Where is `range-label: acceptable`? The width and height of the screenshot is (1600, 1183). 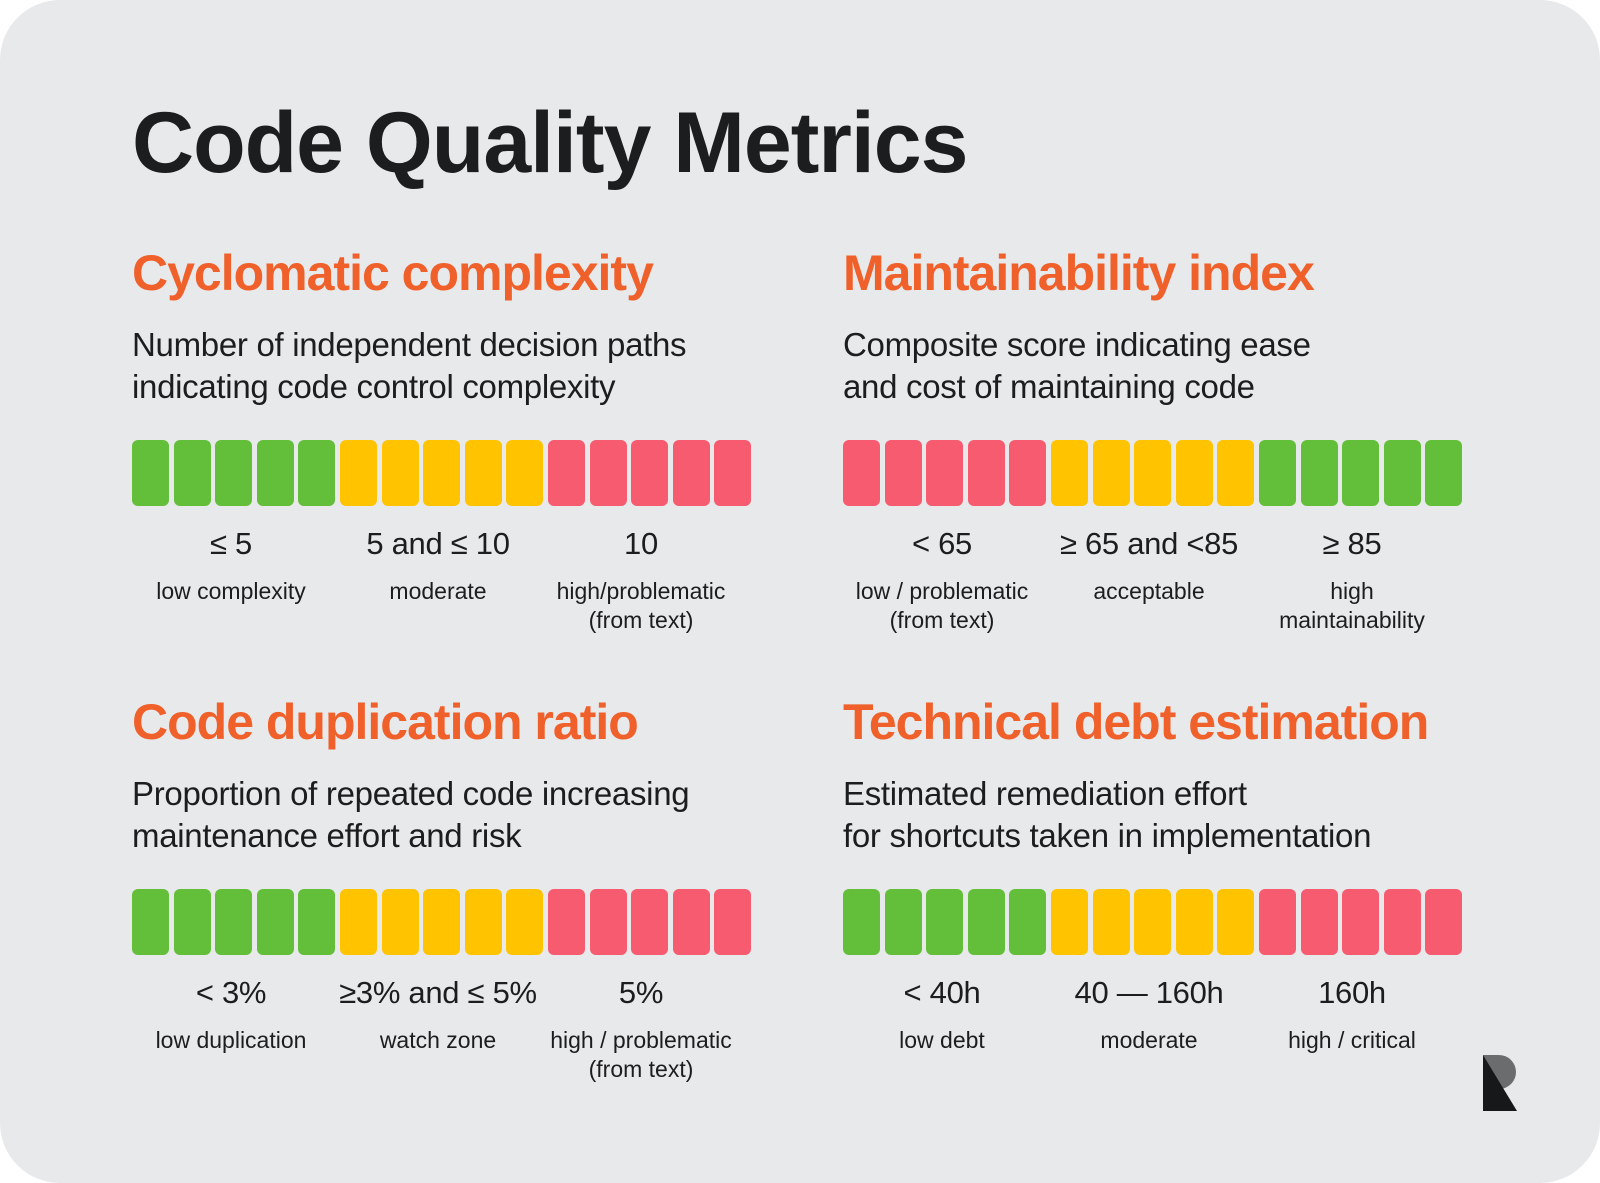
range-label: acceptable is located at coordinates (1149, 591).